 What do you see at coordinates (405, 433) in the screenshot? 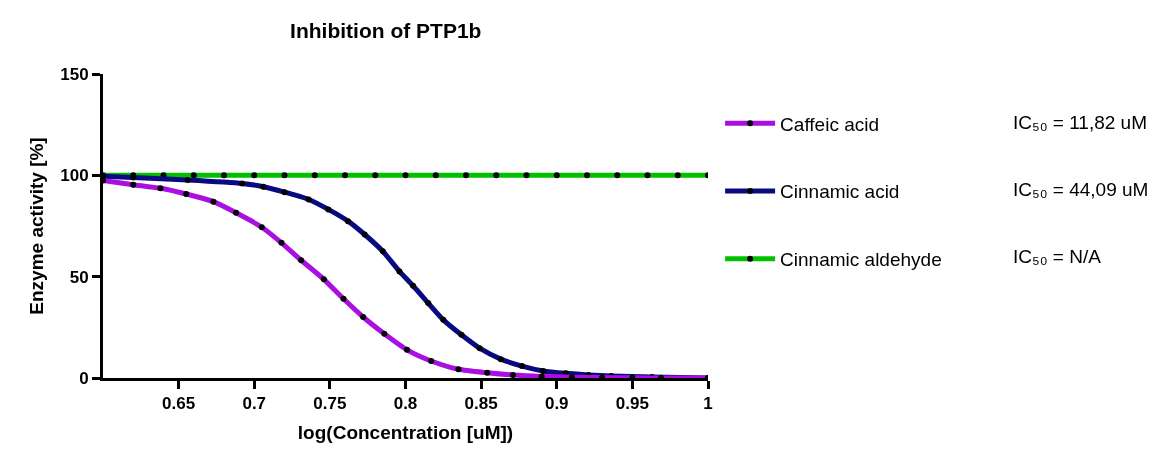
I see `x-axis-title: log(Concentration [uM])` at bounding box center [405, 433].